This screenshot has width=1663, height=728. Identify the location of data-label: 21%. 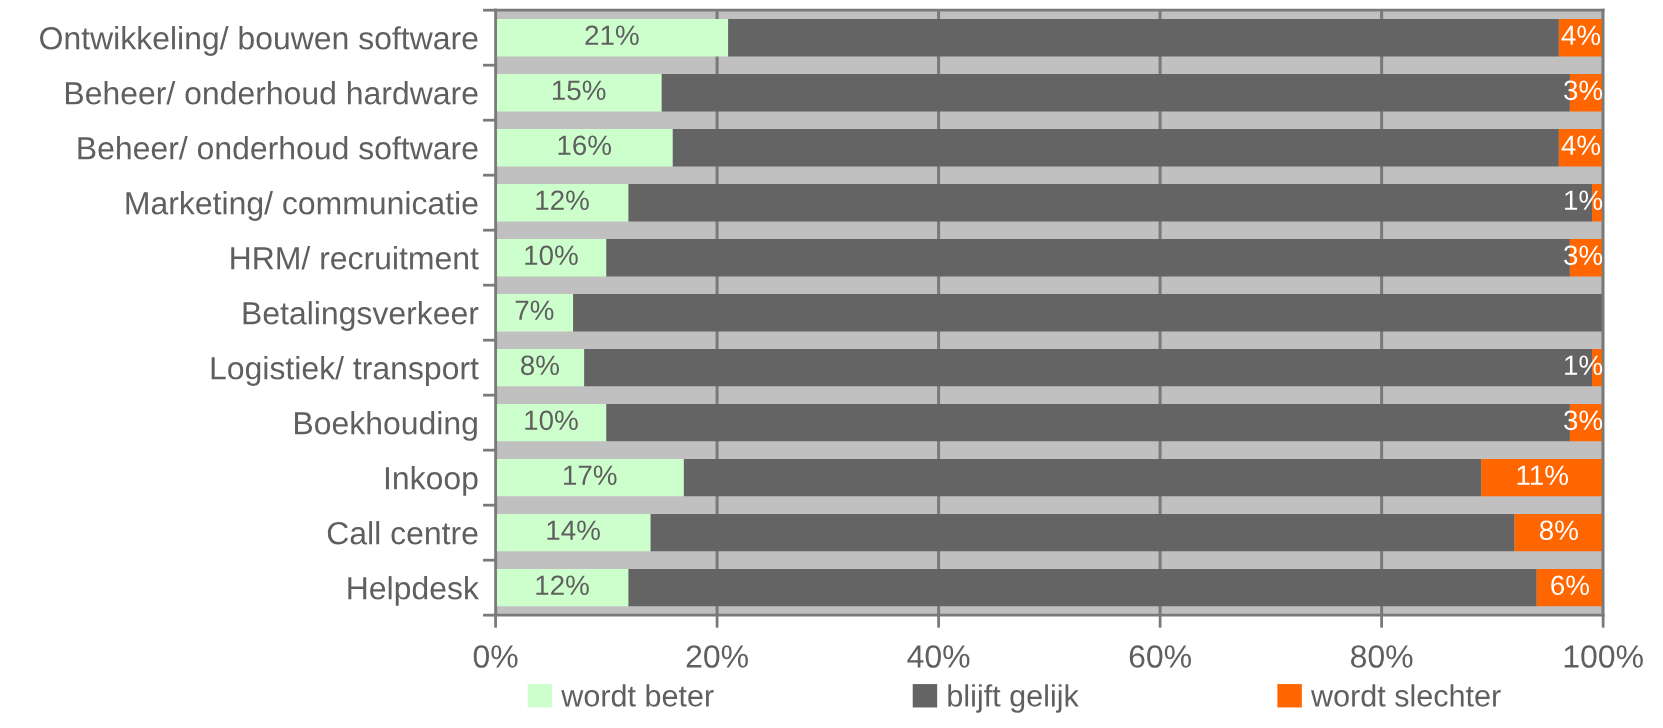
(612, 35).